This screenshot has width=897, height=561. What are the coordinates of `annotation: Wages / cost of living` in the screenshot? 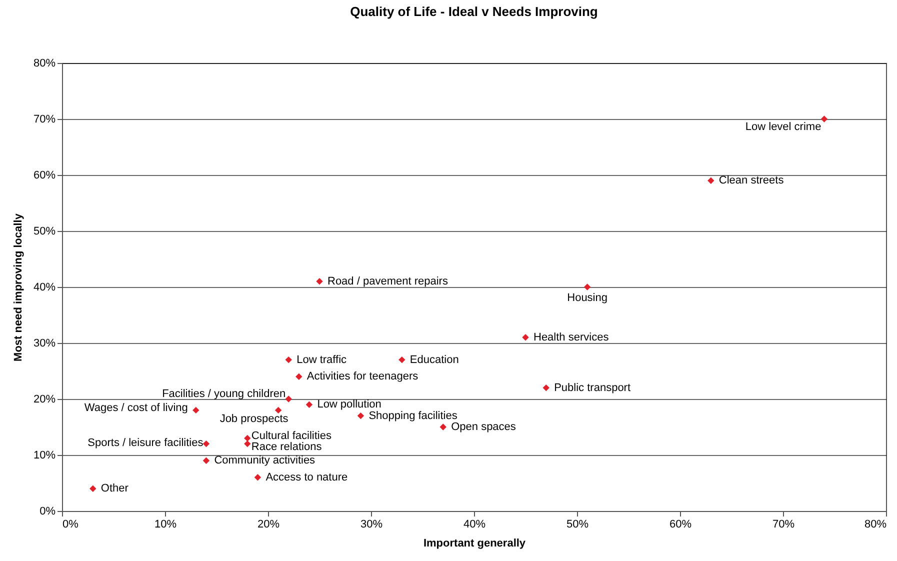 It's located at (136, 408).